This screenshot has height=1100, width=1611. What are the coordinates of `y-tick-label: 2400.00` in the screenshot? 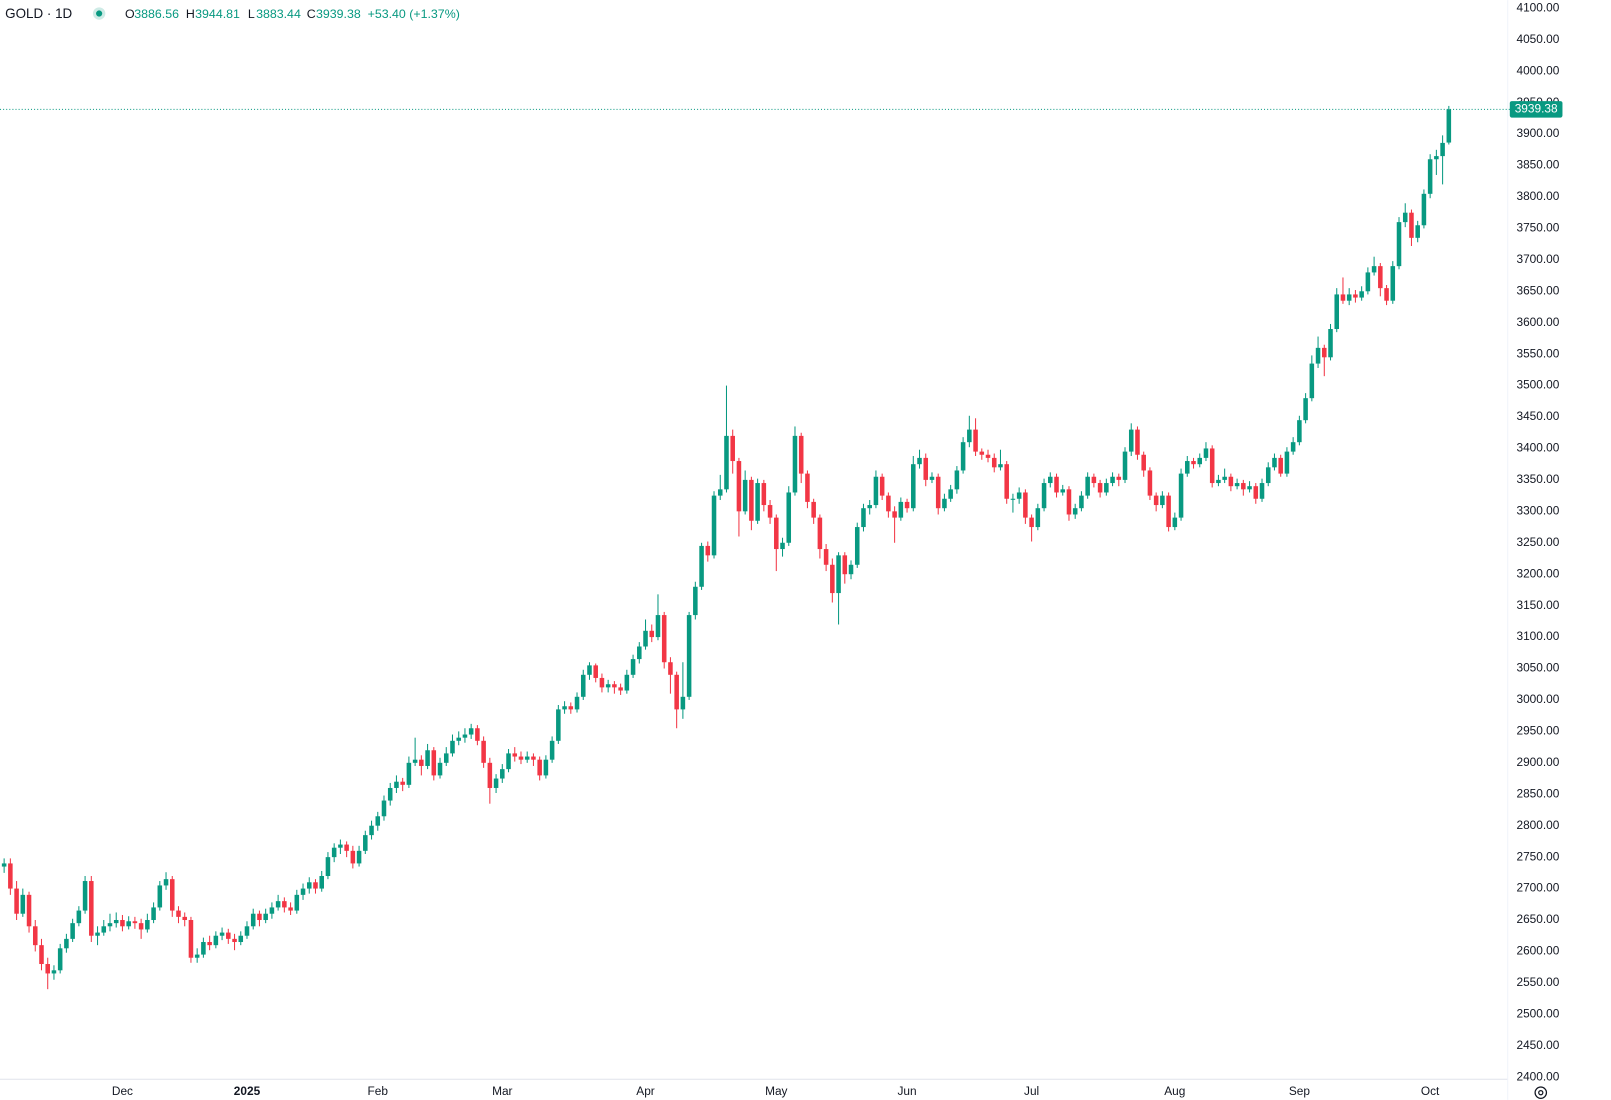 It's located at (1537, 1076).